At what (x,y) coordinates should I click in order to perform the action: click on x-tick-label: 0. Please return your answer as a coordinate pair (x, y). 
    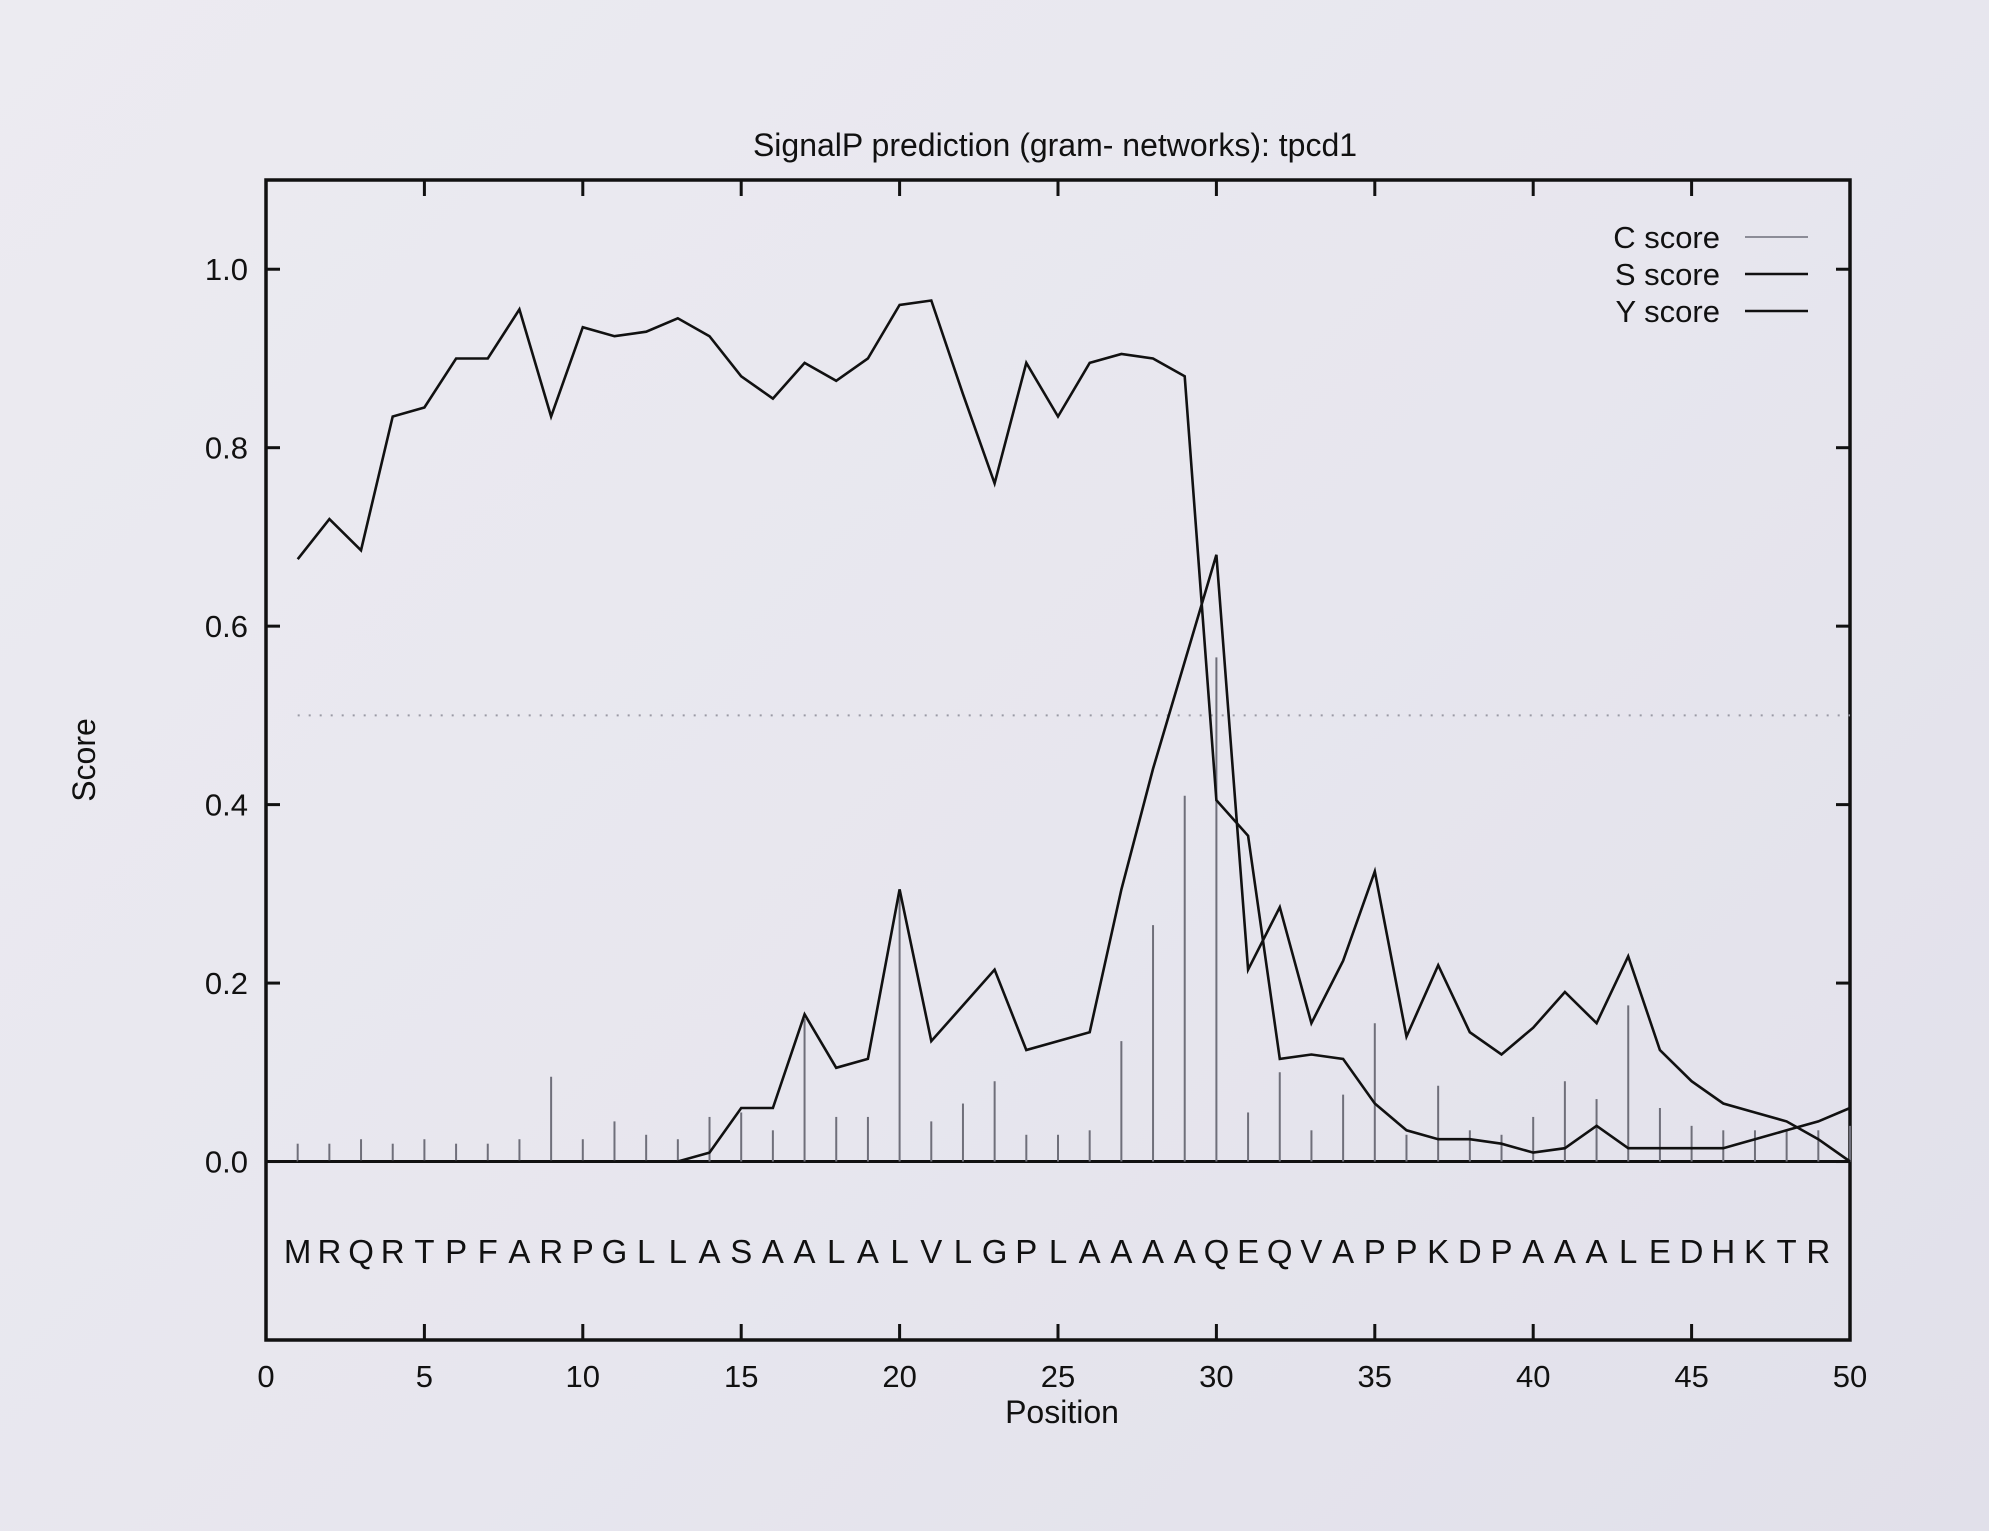
    Looking at the image, I should click on (265, 1376).